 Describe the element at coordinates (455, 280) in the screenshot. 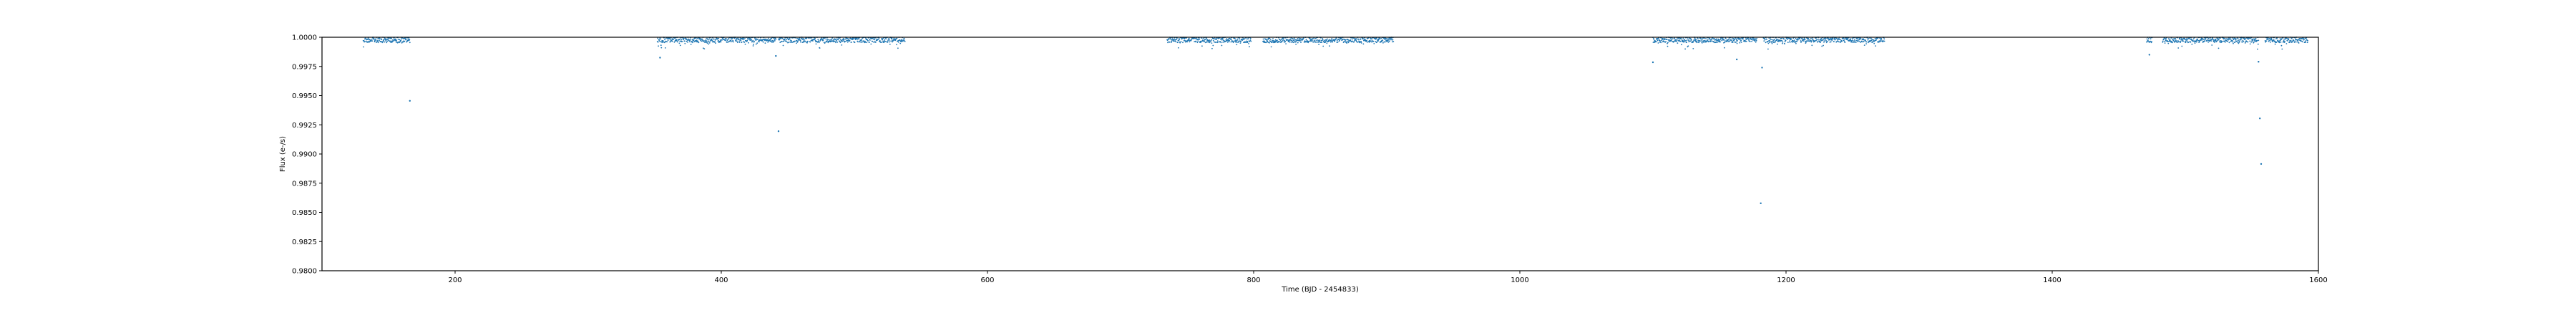

I see `x-tick-label: 200` at that location.